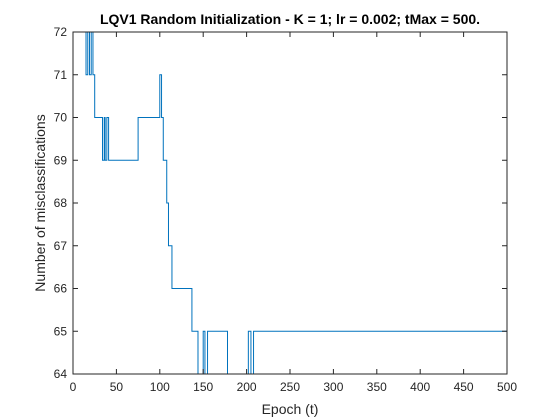 The height and width of the screenshot is (420, 560). I want to click on x-tick-label: 0, so click(73, 387).